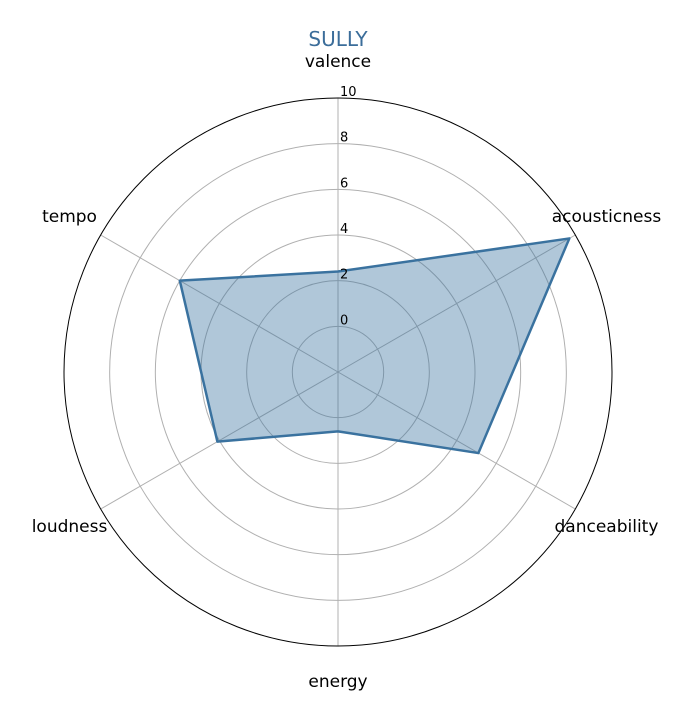  Describe the element at coordinates (337, 682) in the screenshot. I see `axis-label-energy: energy` at that location.